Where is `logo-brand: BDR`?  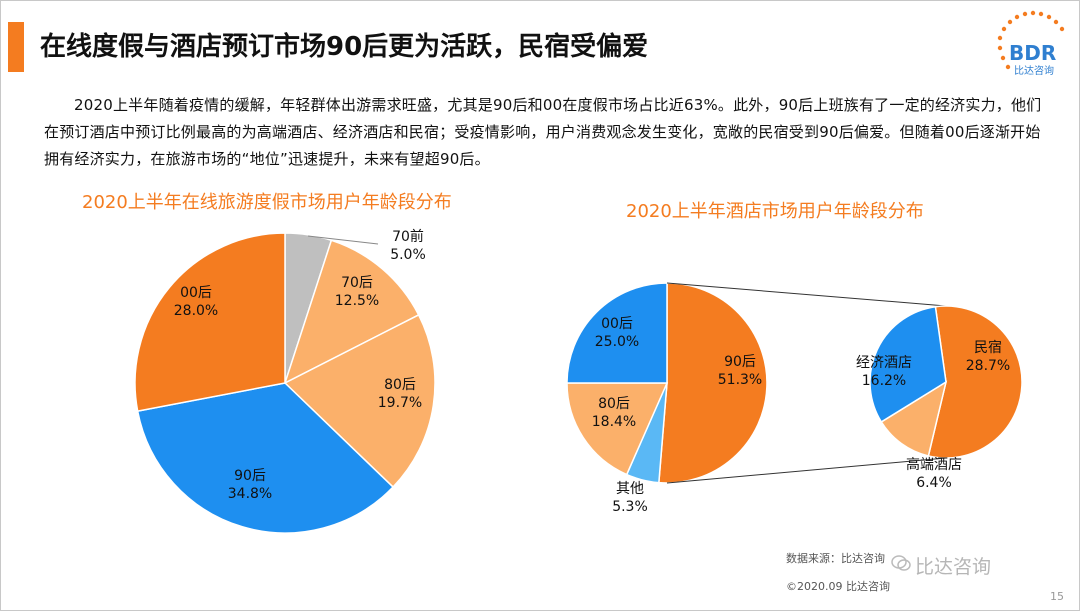
logo-brand: BDR is located at coordinates (1032, 53).